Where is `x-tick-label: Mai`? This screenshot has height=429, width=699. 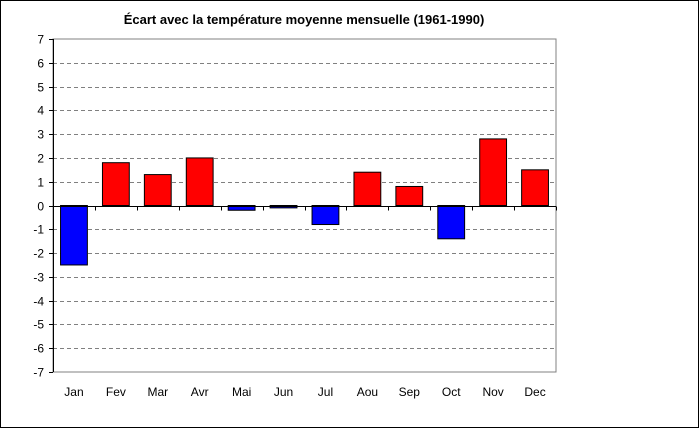
x-tick-label: Mai is located at coordinates (241, 392).